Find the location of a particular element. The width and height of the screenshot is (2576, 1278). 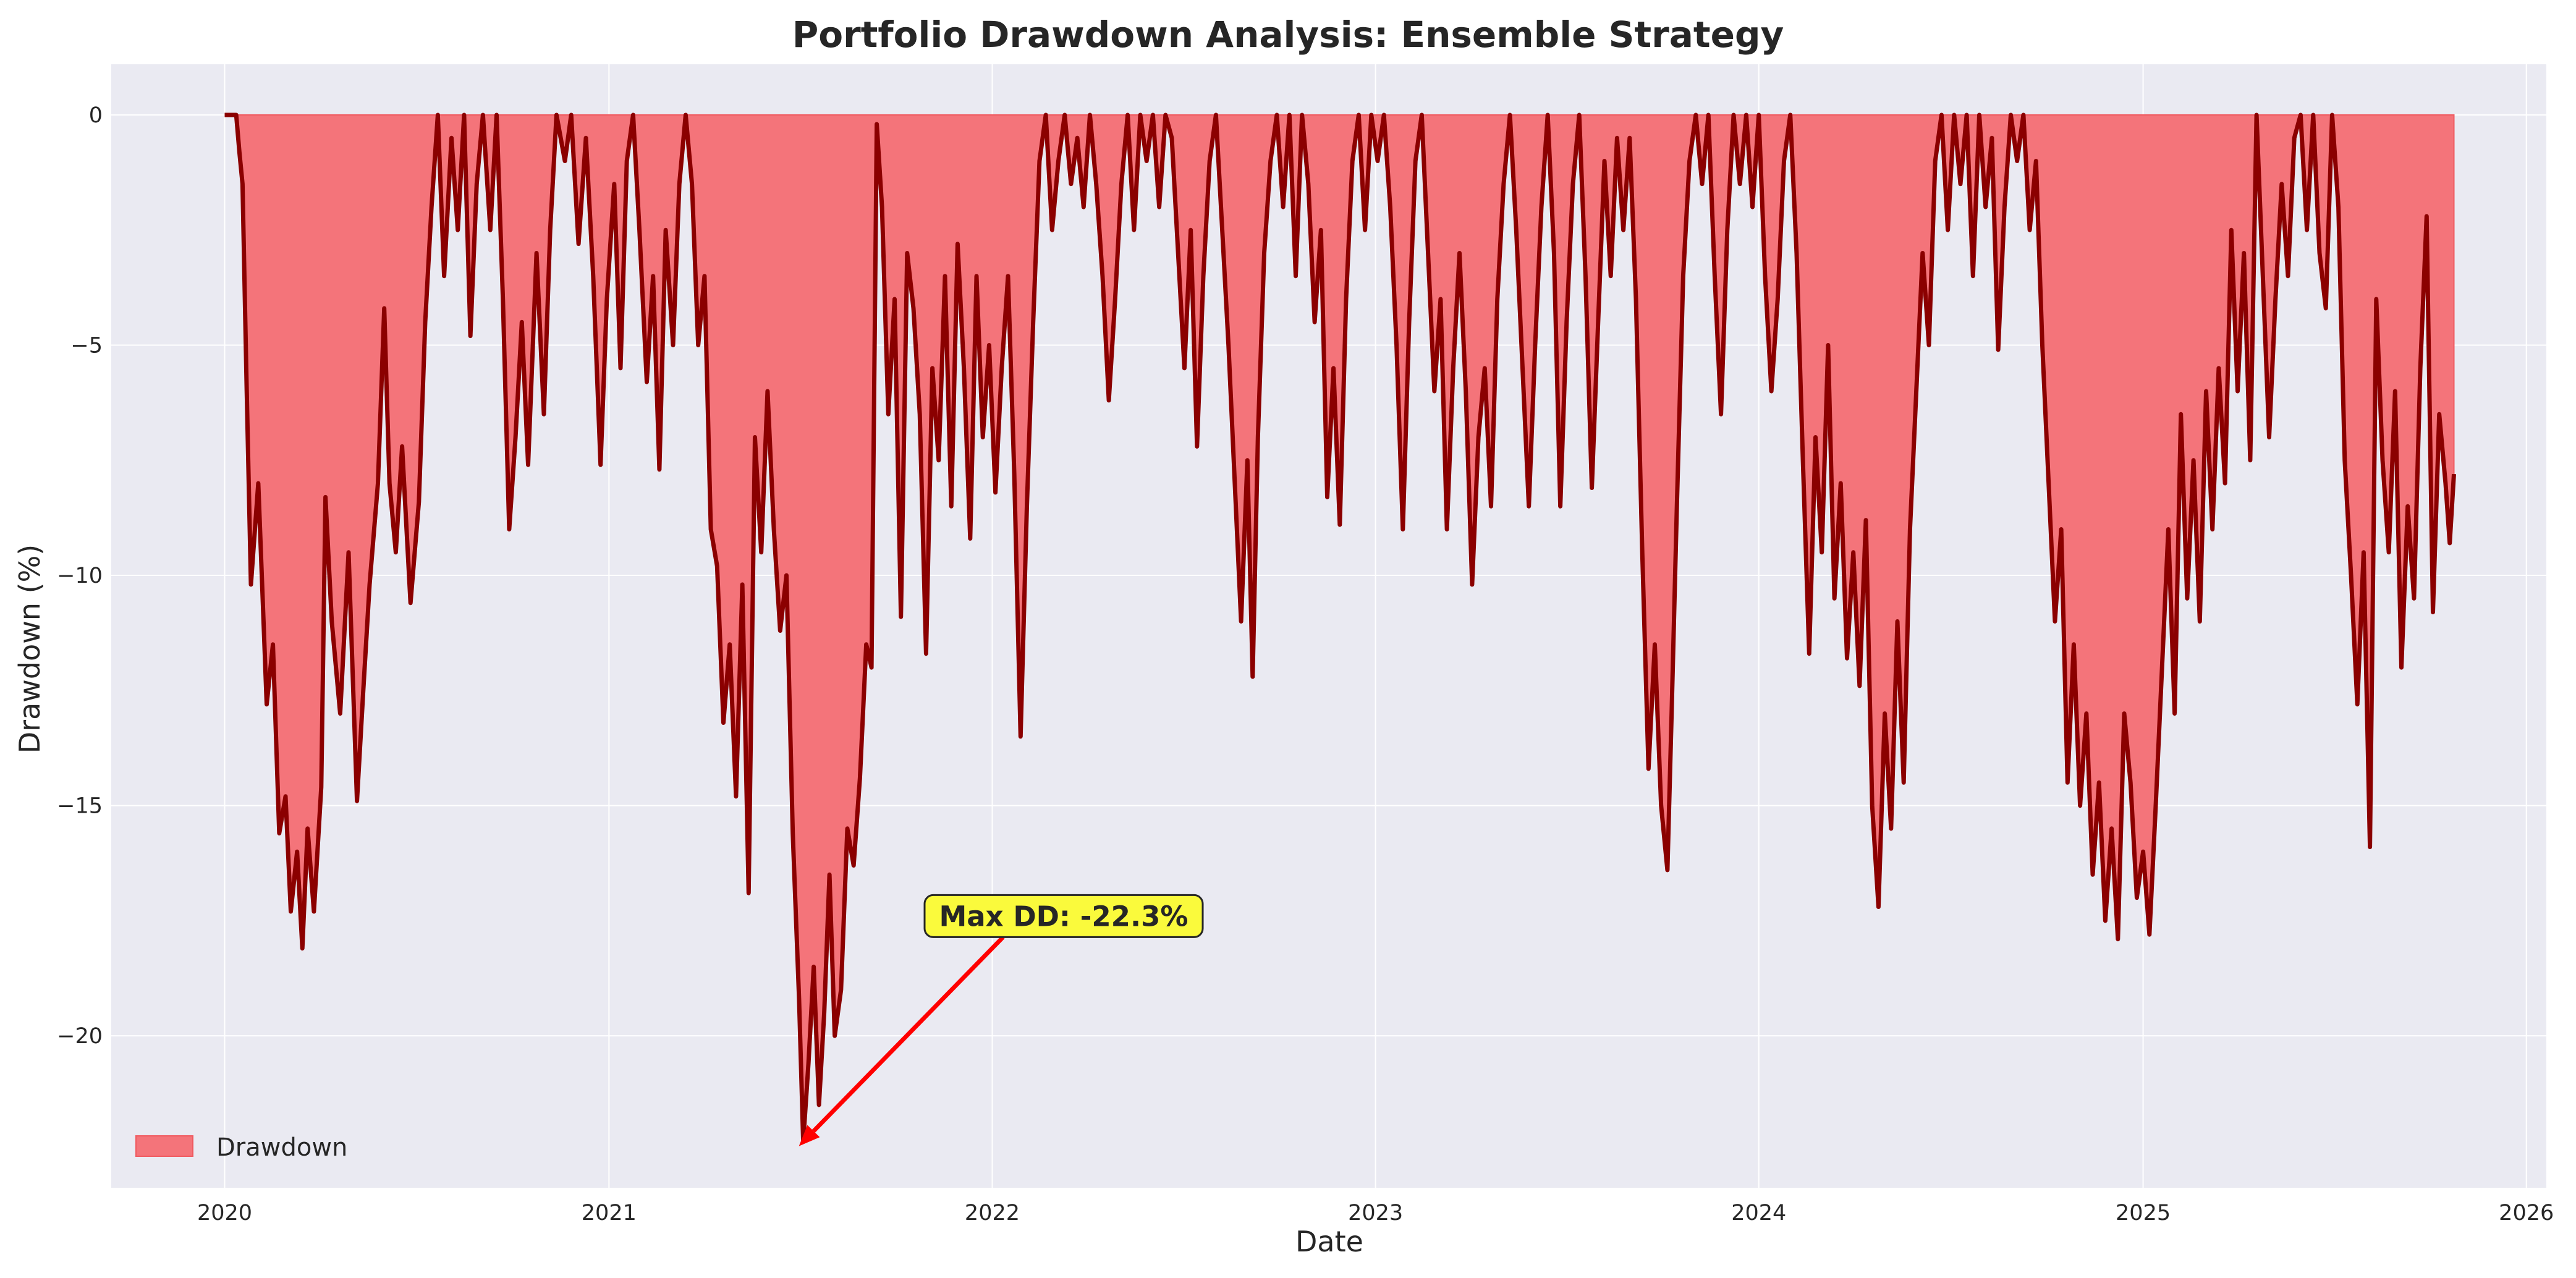

max-drawdown-annotation: Max DD: -22.3% is located at coordinates (1001, 1020).